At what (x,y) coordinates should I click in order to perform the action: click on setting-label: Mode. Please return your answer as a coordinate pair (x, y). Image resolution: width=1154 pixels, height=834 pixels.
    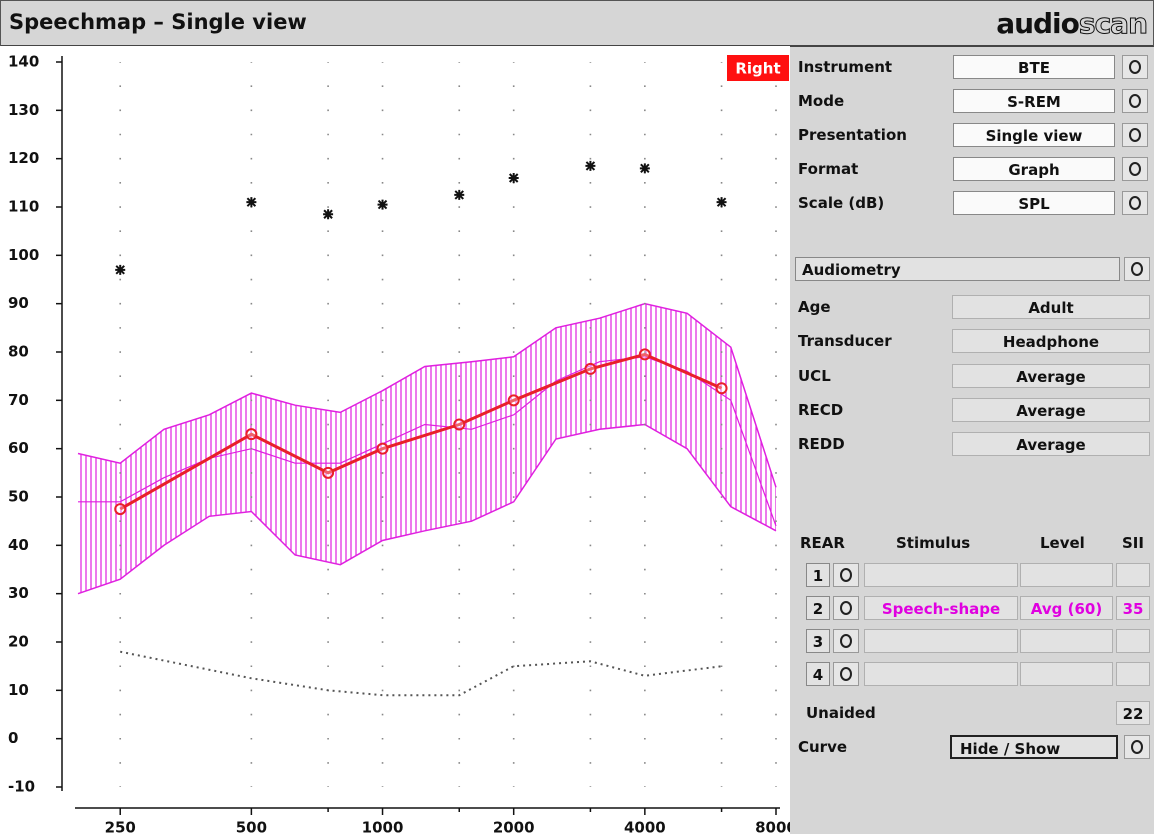
    Looking at the image, I should click on (821, 101).